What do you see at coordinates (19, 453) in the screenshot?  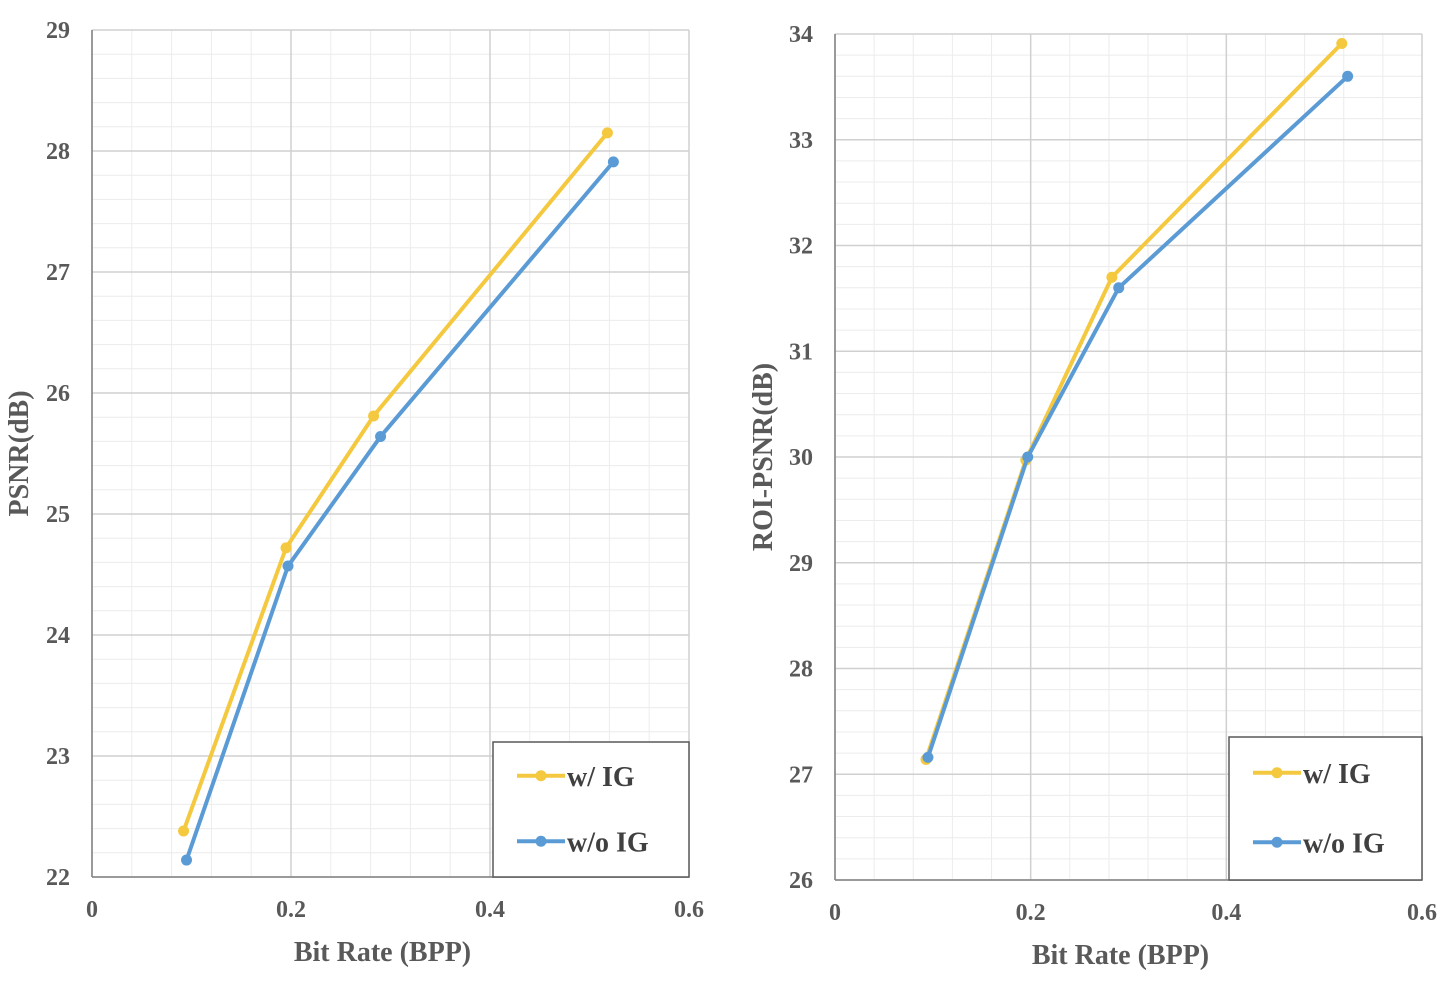 I see `y-axis-title: PSNR(dB)` at bounding box center [19, 453].